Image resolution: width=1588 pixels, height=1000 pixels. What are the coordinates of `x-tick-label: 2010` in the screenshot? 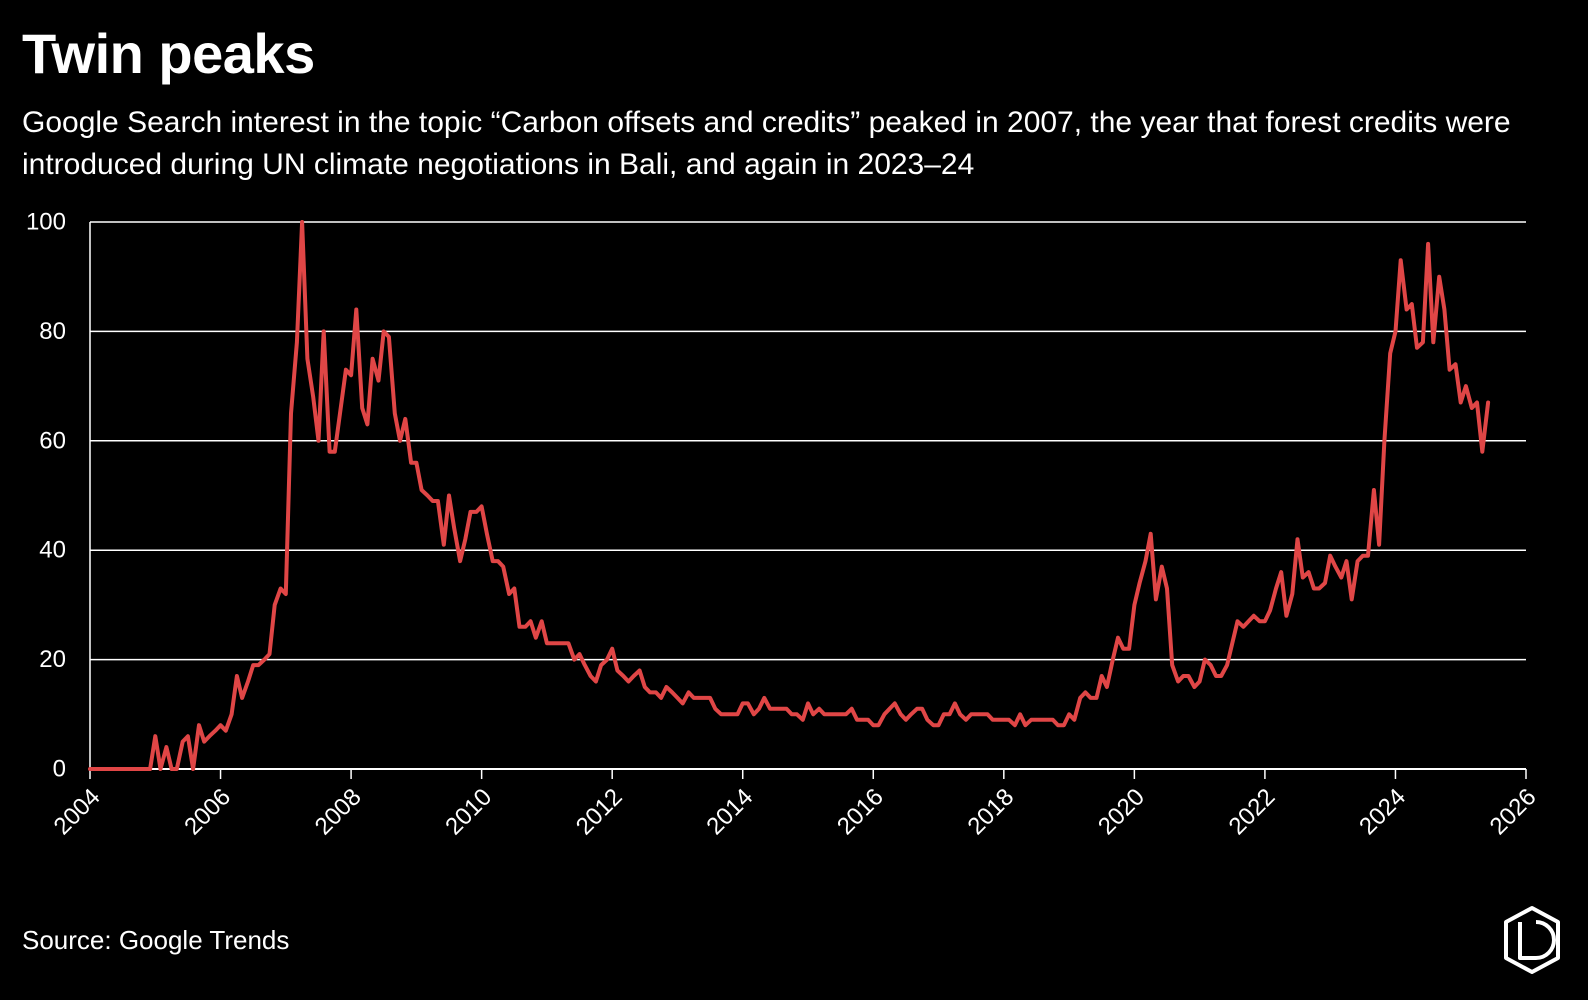 It's located at (468, 811).